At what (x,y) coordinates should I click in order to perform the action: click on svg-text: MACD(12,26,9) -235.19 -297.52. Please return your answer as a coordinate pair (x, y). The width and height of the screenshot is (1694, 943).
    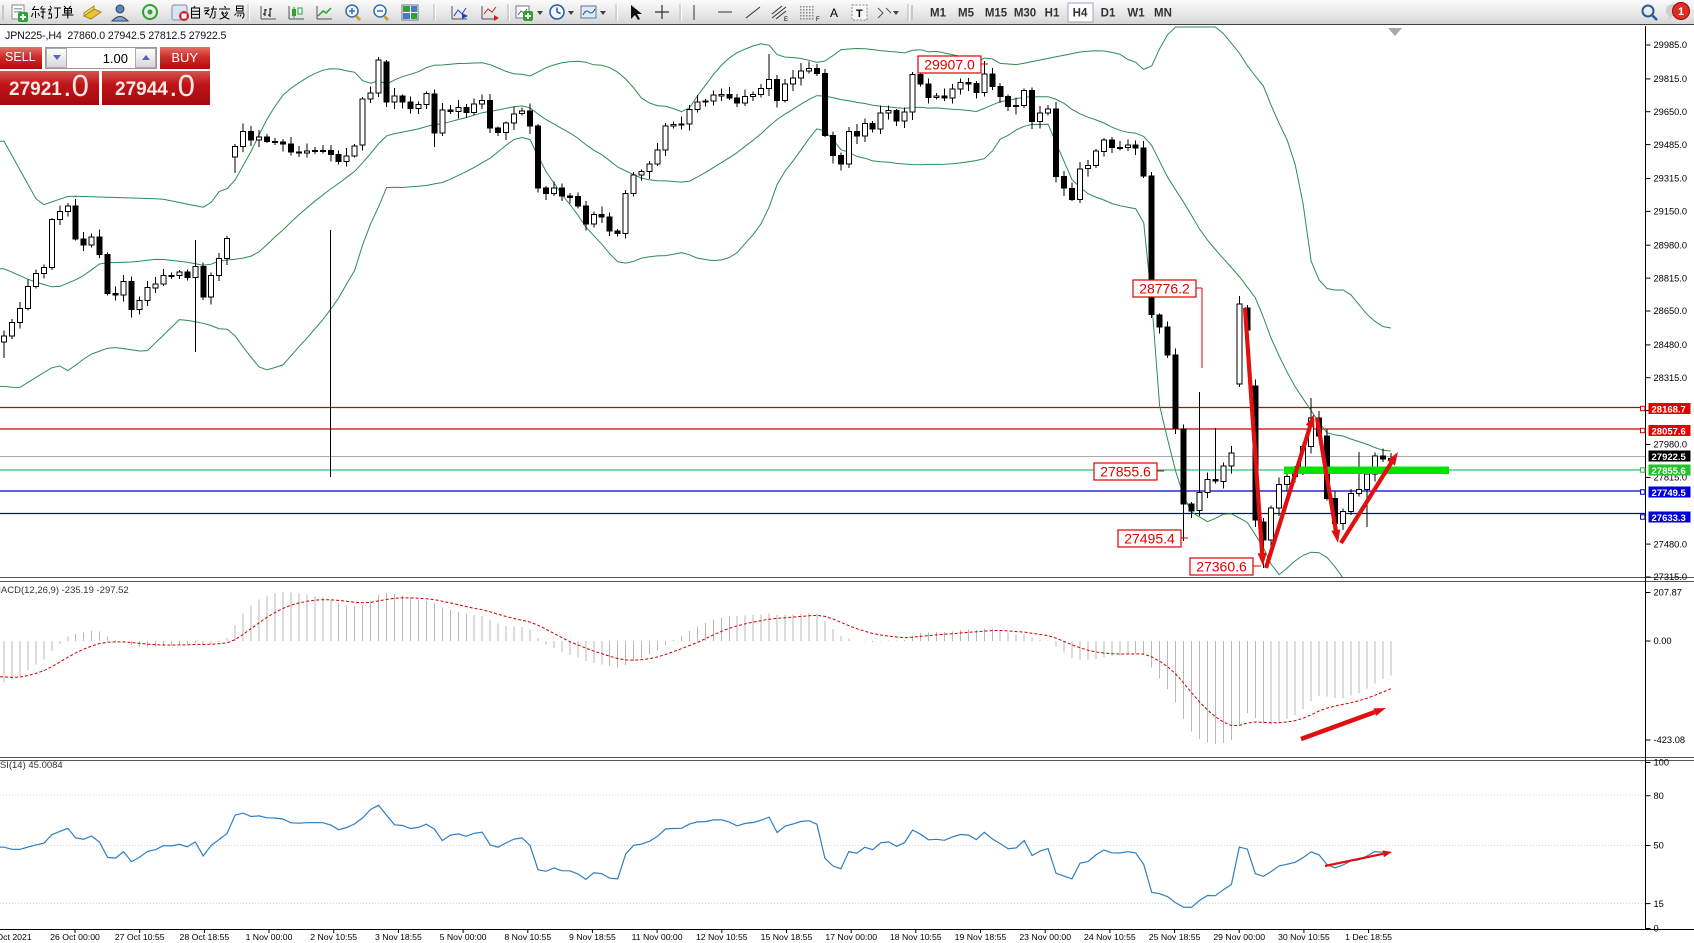
    Looking at the image, I should click on (64, 590).